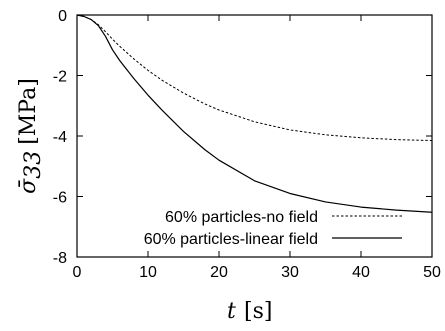 The height and width of the screenshot is (331, 445). I want to click on legend-label-0: 60% particles-no field, so click(241, 217).